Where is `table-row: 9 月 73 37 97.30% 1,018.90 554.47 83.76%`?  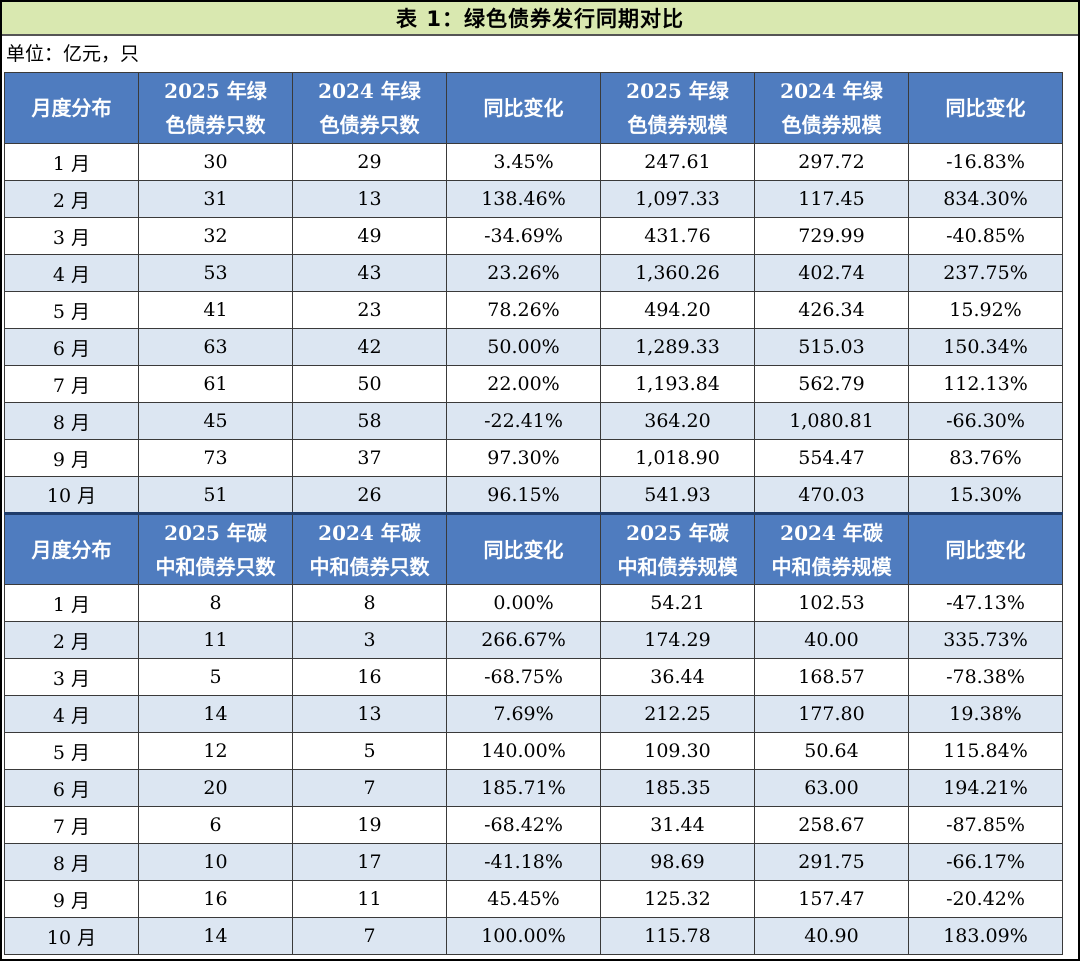
table-row: 9 月 73 37 97.30% 1,018.90 554.47 83.76% is located at coordinates (533, 458).